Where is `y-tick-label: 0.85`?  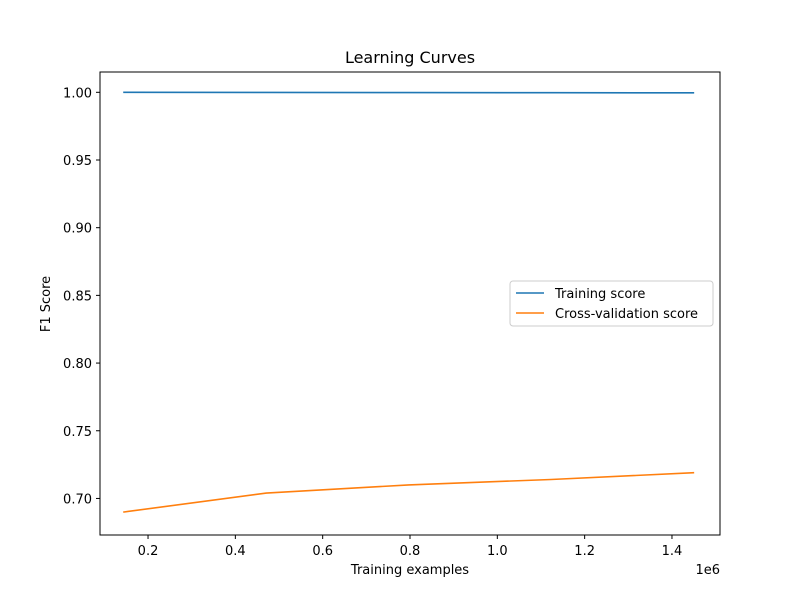 y-tick-label: 0.85 is located at coordinates (77, 296).